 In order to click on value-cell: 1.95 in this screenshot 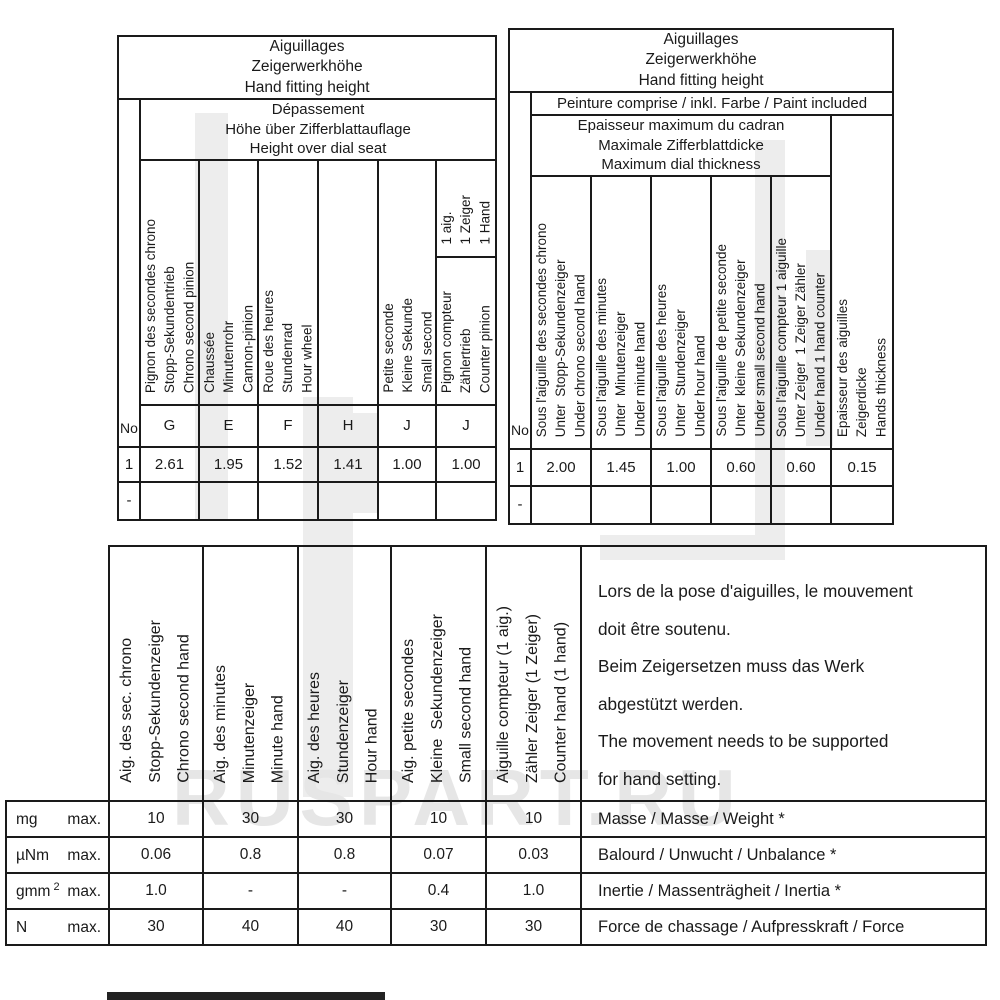, I will do `click(228, 464)`.